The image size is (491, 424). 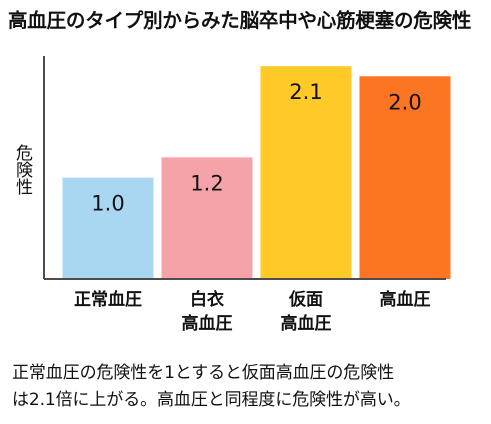 What do you see at coordinates (206, 183) in the screenshot?
I see `bar-value-label-2: 1.2` at bounding box center [206, 183].